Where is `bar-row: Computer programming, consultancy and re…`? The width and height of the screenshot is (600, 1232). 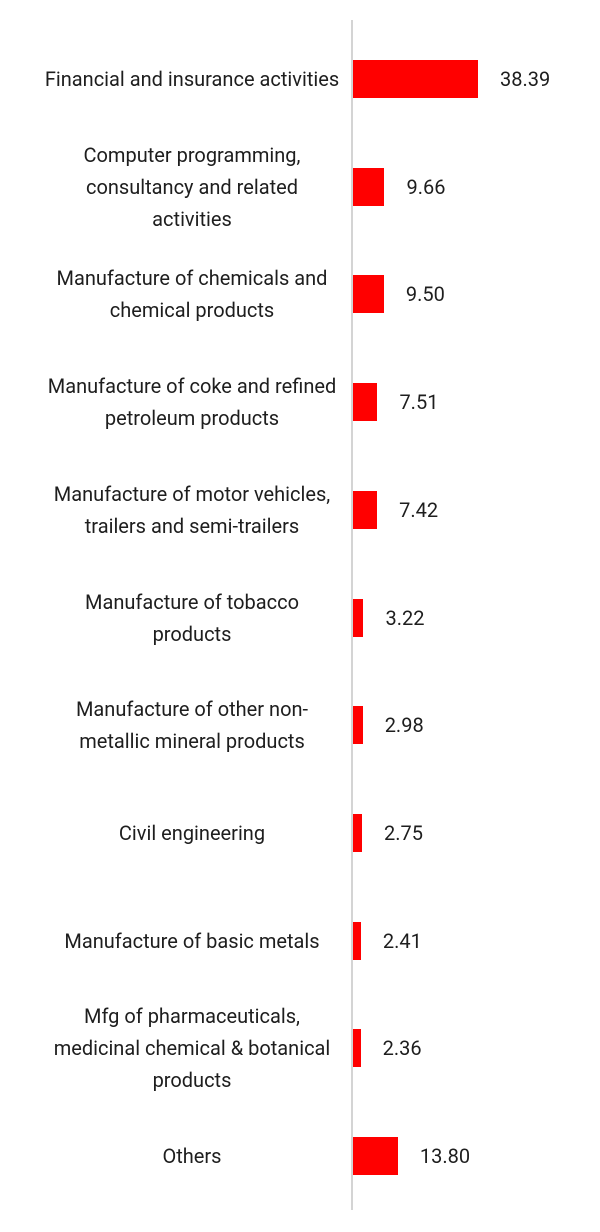 bar-row: Computer programming, consultancy and re… is located at coordinates (300, 187).